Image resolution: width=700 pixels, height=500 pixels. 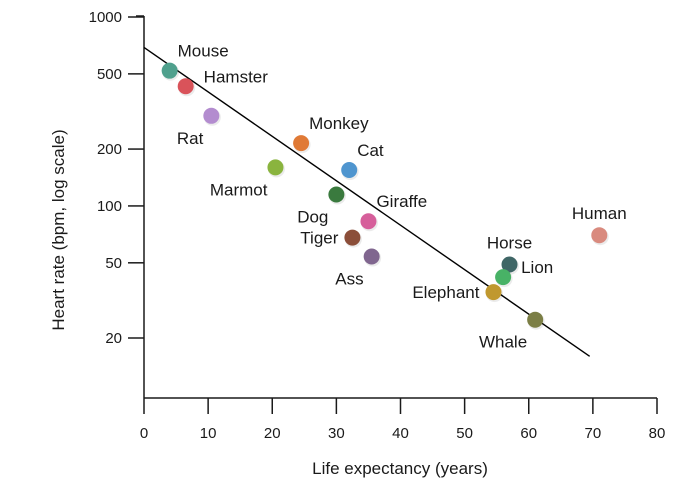 I want to click on x-tick-label: 30, so click(x=336, y=433).